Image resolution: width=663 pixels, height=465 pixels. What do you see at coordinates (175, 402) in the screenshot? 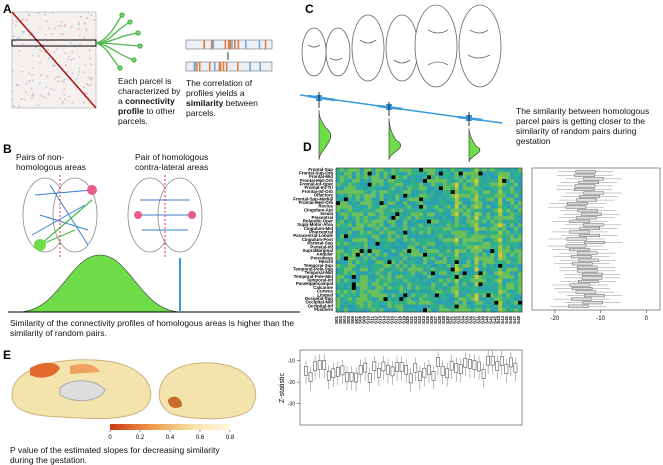
I see `brain-patch` at bounding box center [175, 402].